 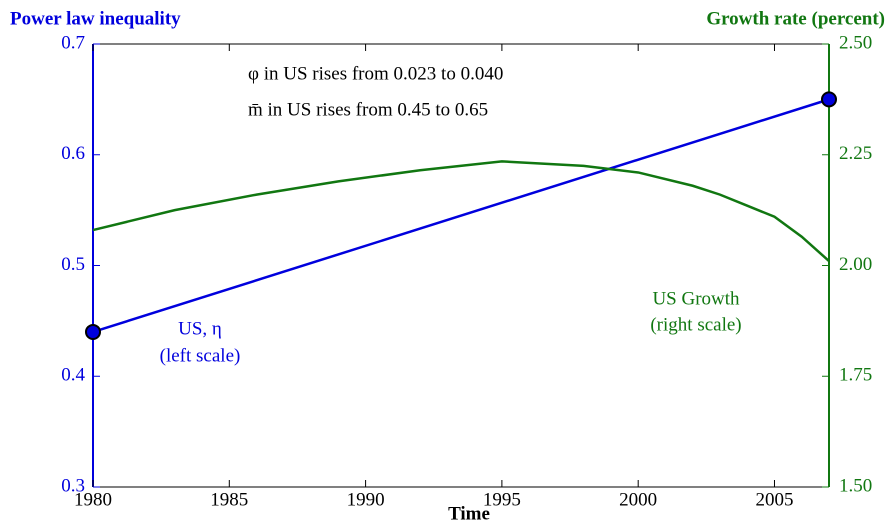 I want to click on annotation: m̄ in US rises from 0.45 to 0.65, so click(x=368, y=109).